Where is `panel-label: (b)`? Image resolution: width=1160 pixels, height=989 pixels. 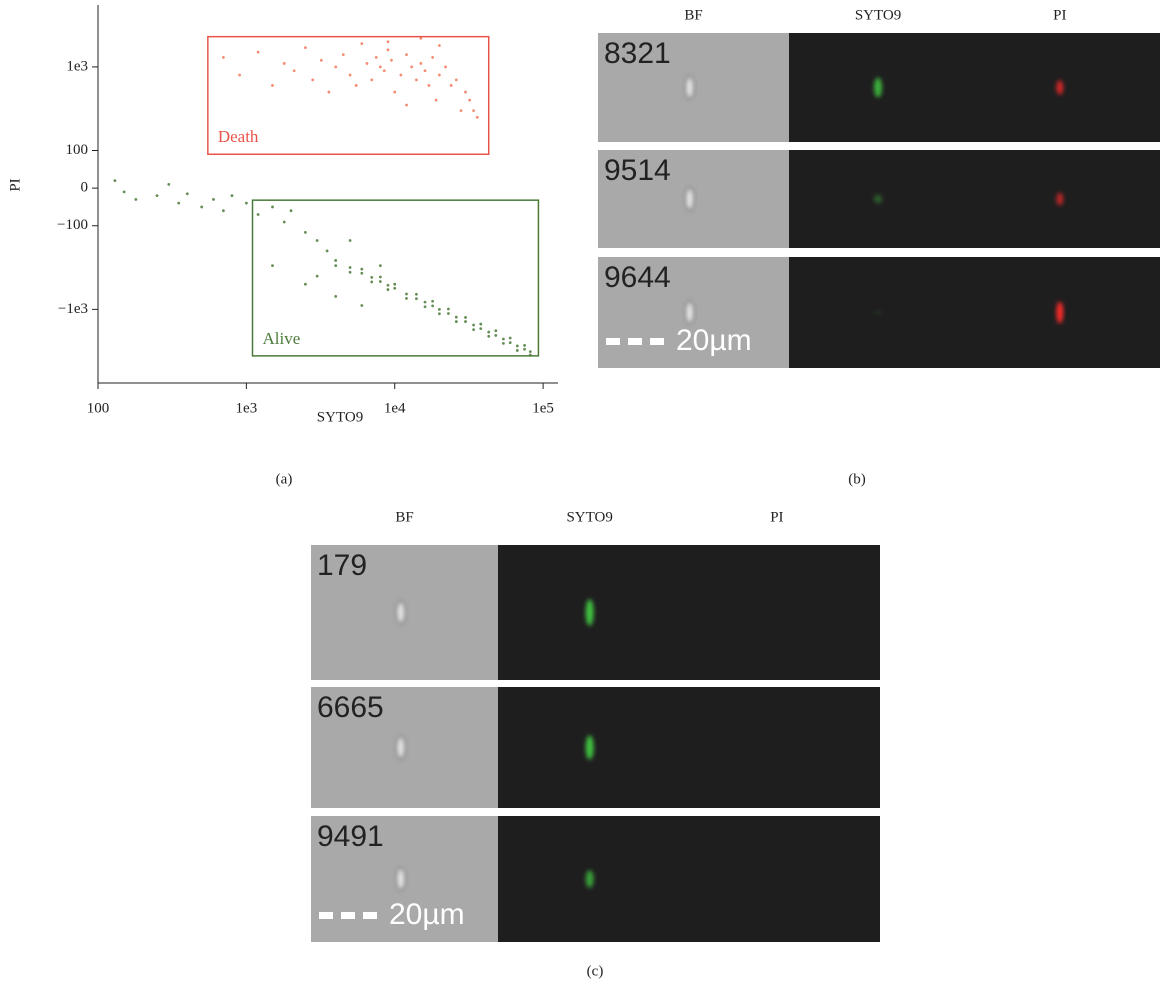
panel-label: (b) is located at coordinates (857, 479).